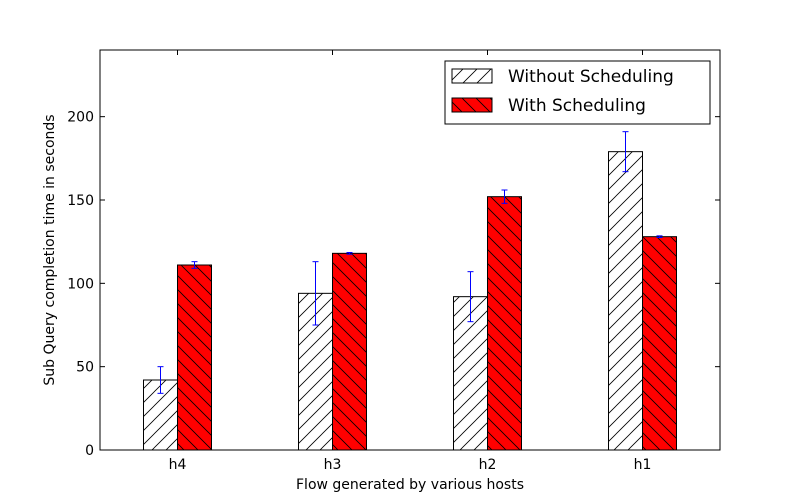 Image resolution: width=800 pixels, height=500 pixels. I want to click on bar-hatch-with-scheduling-h3, so click(349, 351).